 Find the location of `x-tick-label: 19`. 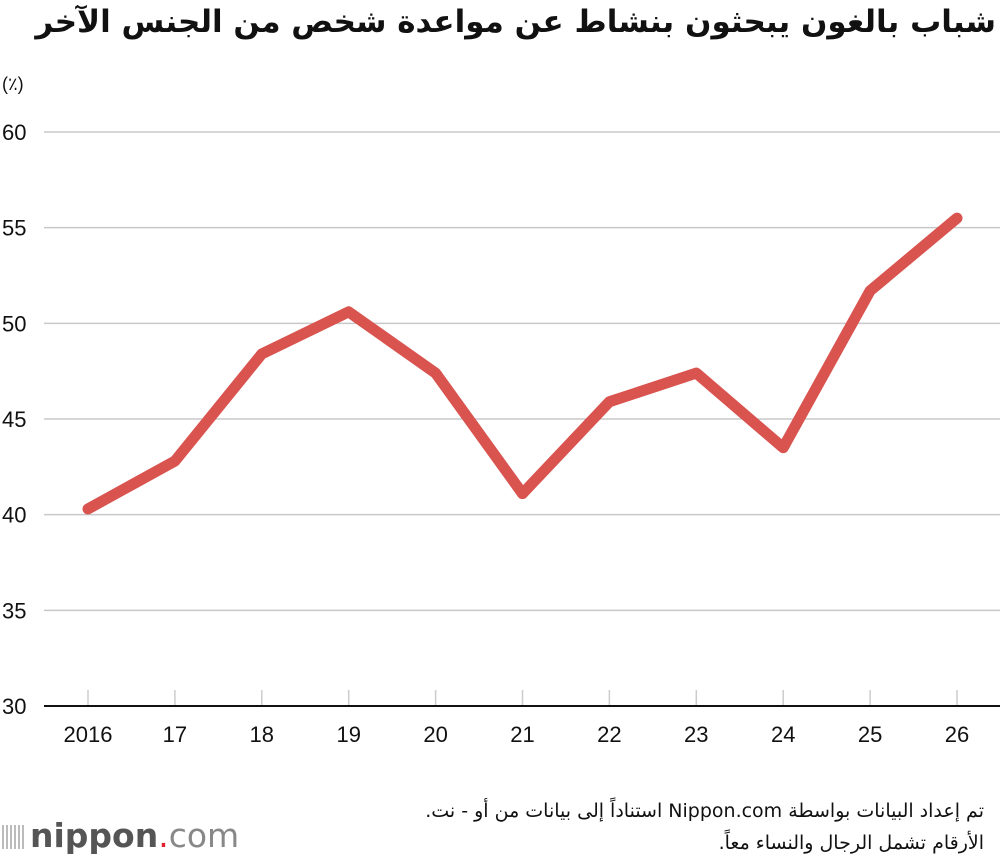

x-tick-label: 19 is located at coordinates (348, 734).